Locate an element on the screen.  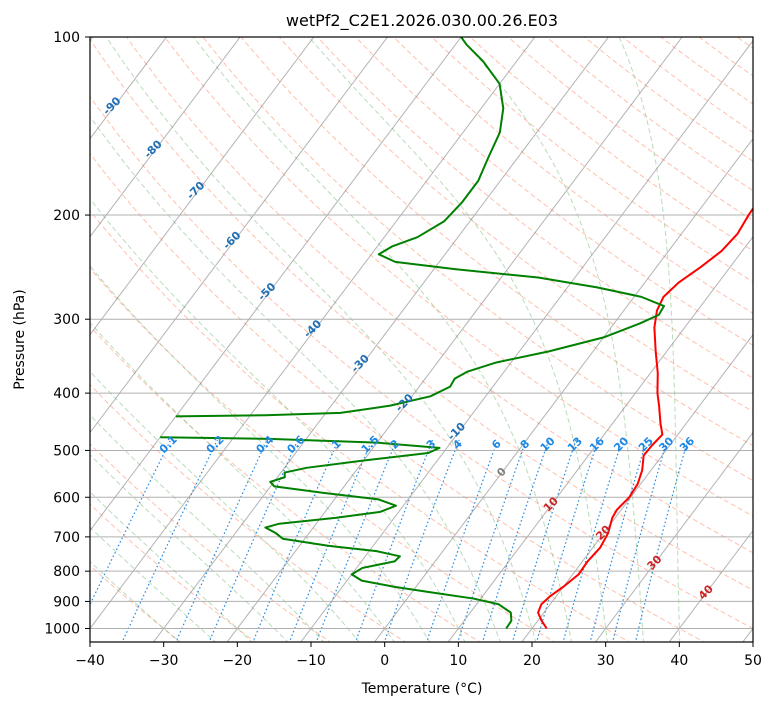
warm-isotherm-label: 30 is located at coordinates (655, 562).